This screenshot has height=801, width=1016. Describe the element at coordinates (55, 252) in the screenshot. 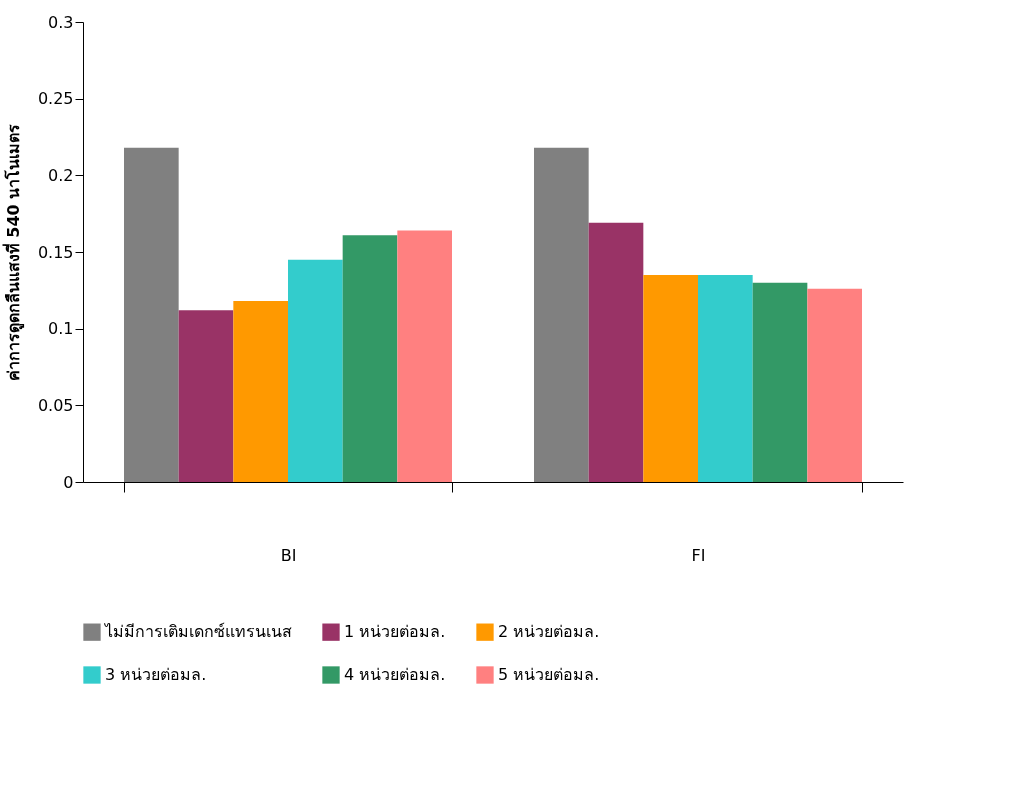

I see `y-tick-label: 0.15` at that location.